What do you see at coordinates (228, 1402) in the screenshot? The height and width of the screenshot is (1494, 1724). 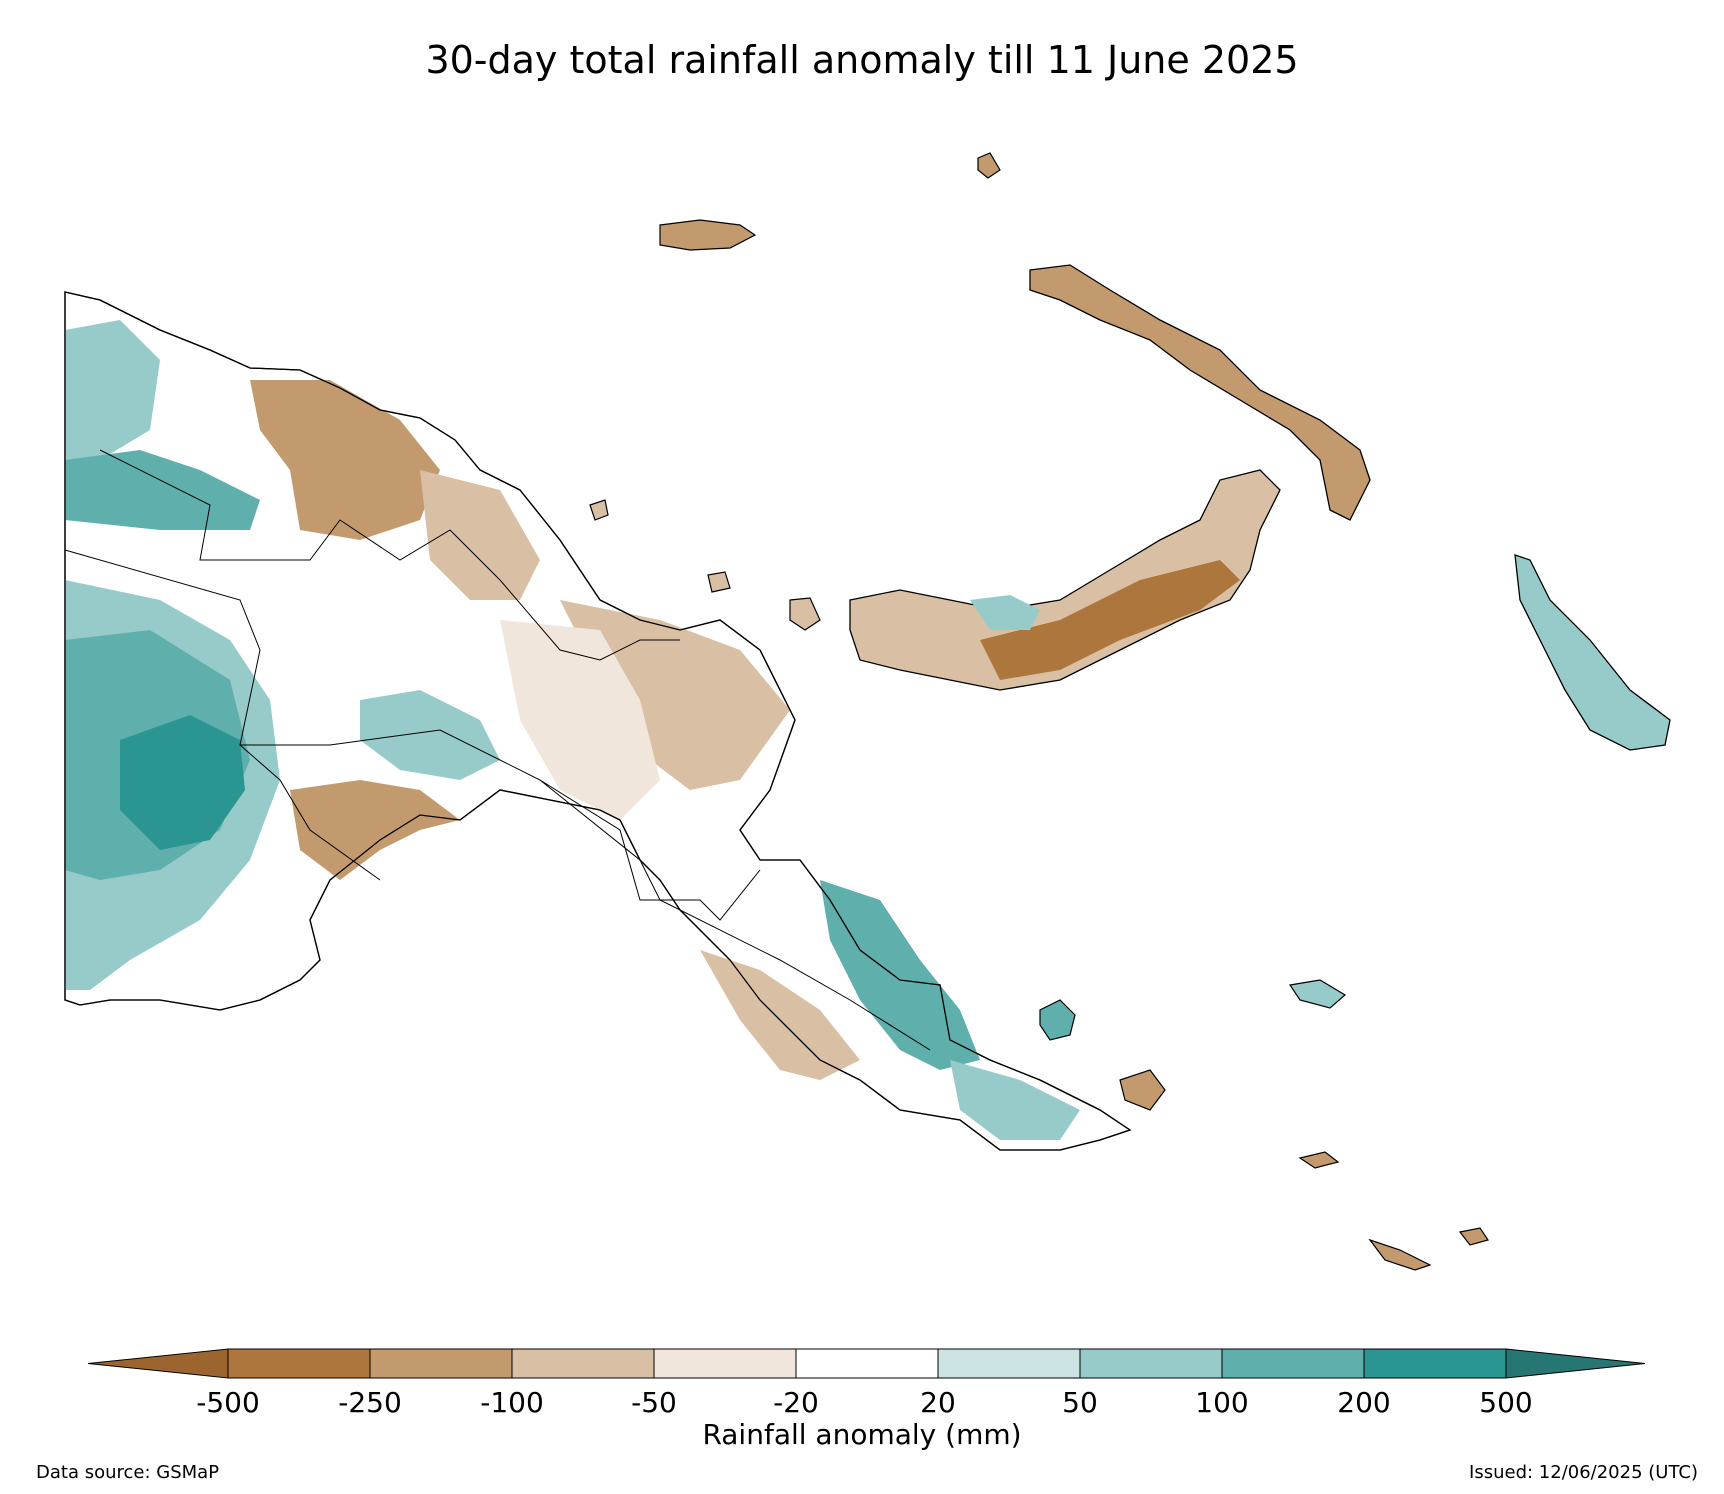 I see `colorbar-tick-label: -500` at bounding box center [228, 1402].